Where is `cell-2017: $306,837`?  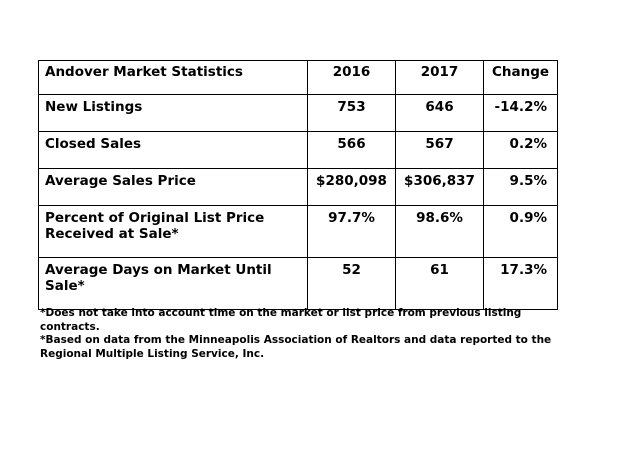
cell-2017: $306,837 is located at coordinates (439, 187).